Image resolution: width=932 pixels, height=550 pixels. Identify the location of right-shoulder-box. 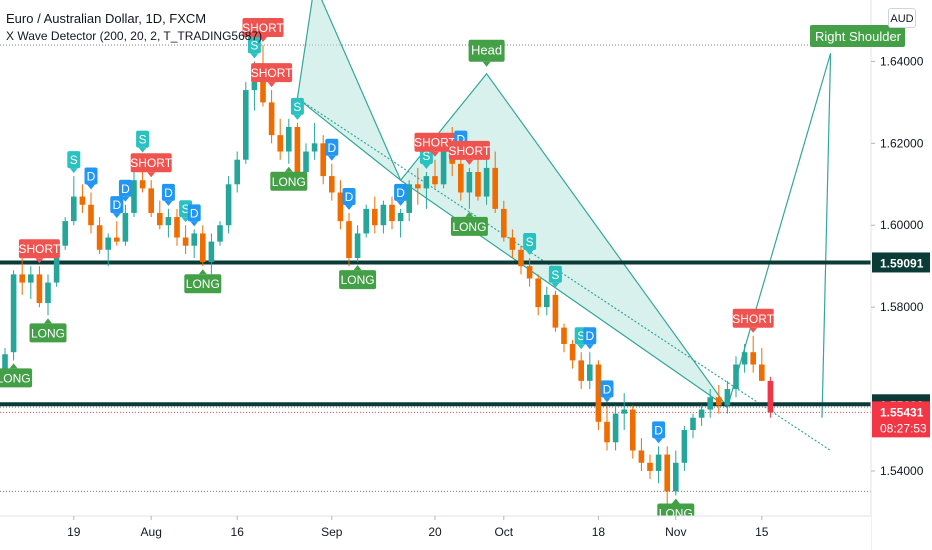
(857, 36).